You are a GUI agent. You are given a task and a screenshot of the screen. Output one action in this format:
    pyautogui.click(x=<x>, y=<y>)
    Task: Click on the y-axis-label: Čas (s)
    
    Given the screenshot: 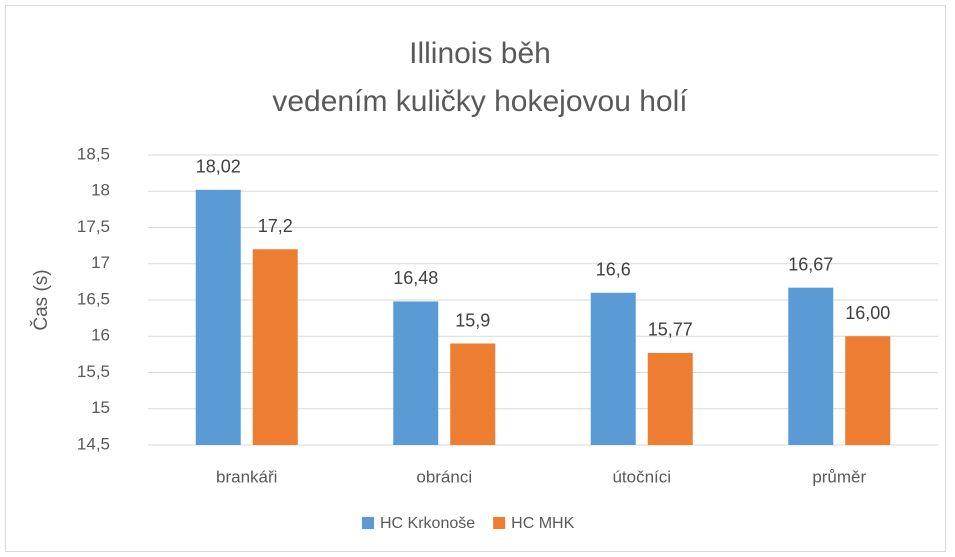 What is the action you would take?
    pyautogui.click(x=41, y=299)
    